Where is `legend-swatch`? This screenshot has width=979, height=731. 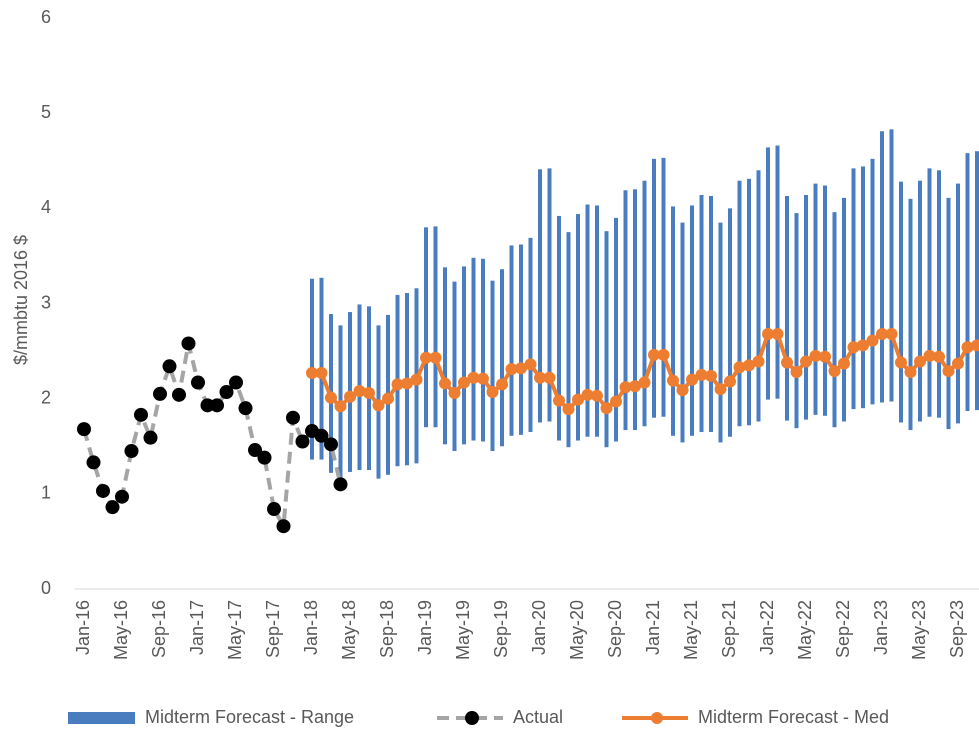
legend-swatch is located at coordinates (101, 718).